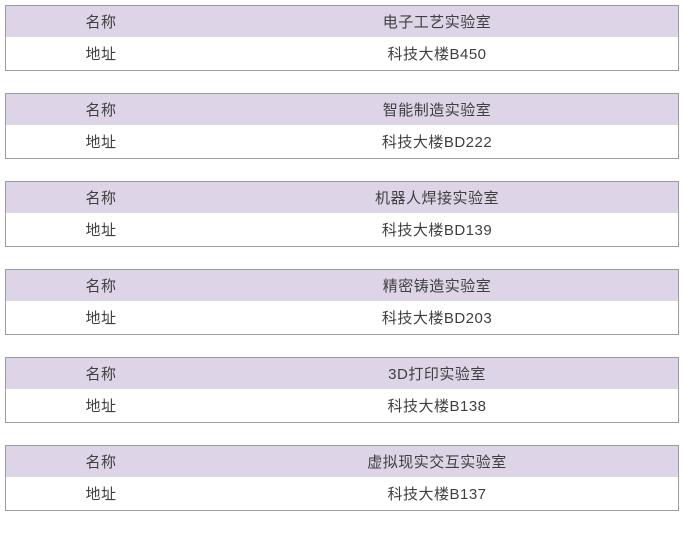  What do you see at coordinates (437, 406) in the screenshot?
I see `lab-address-value: 科技大楼B138` at bounding box center [437, 406].